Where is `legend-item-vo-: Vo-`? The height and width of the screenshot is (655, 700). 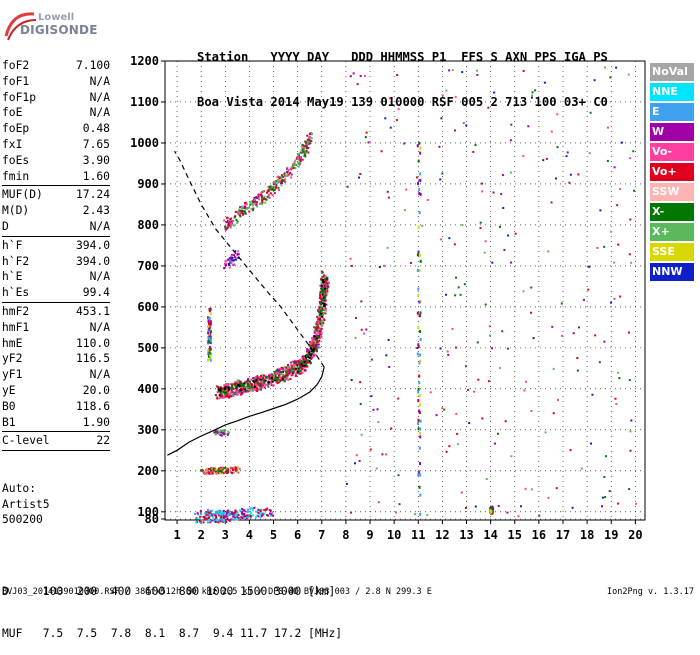 legend-item-vo-: Vo- is located at coordinates (672, 152).